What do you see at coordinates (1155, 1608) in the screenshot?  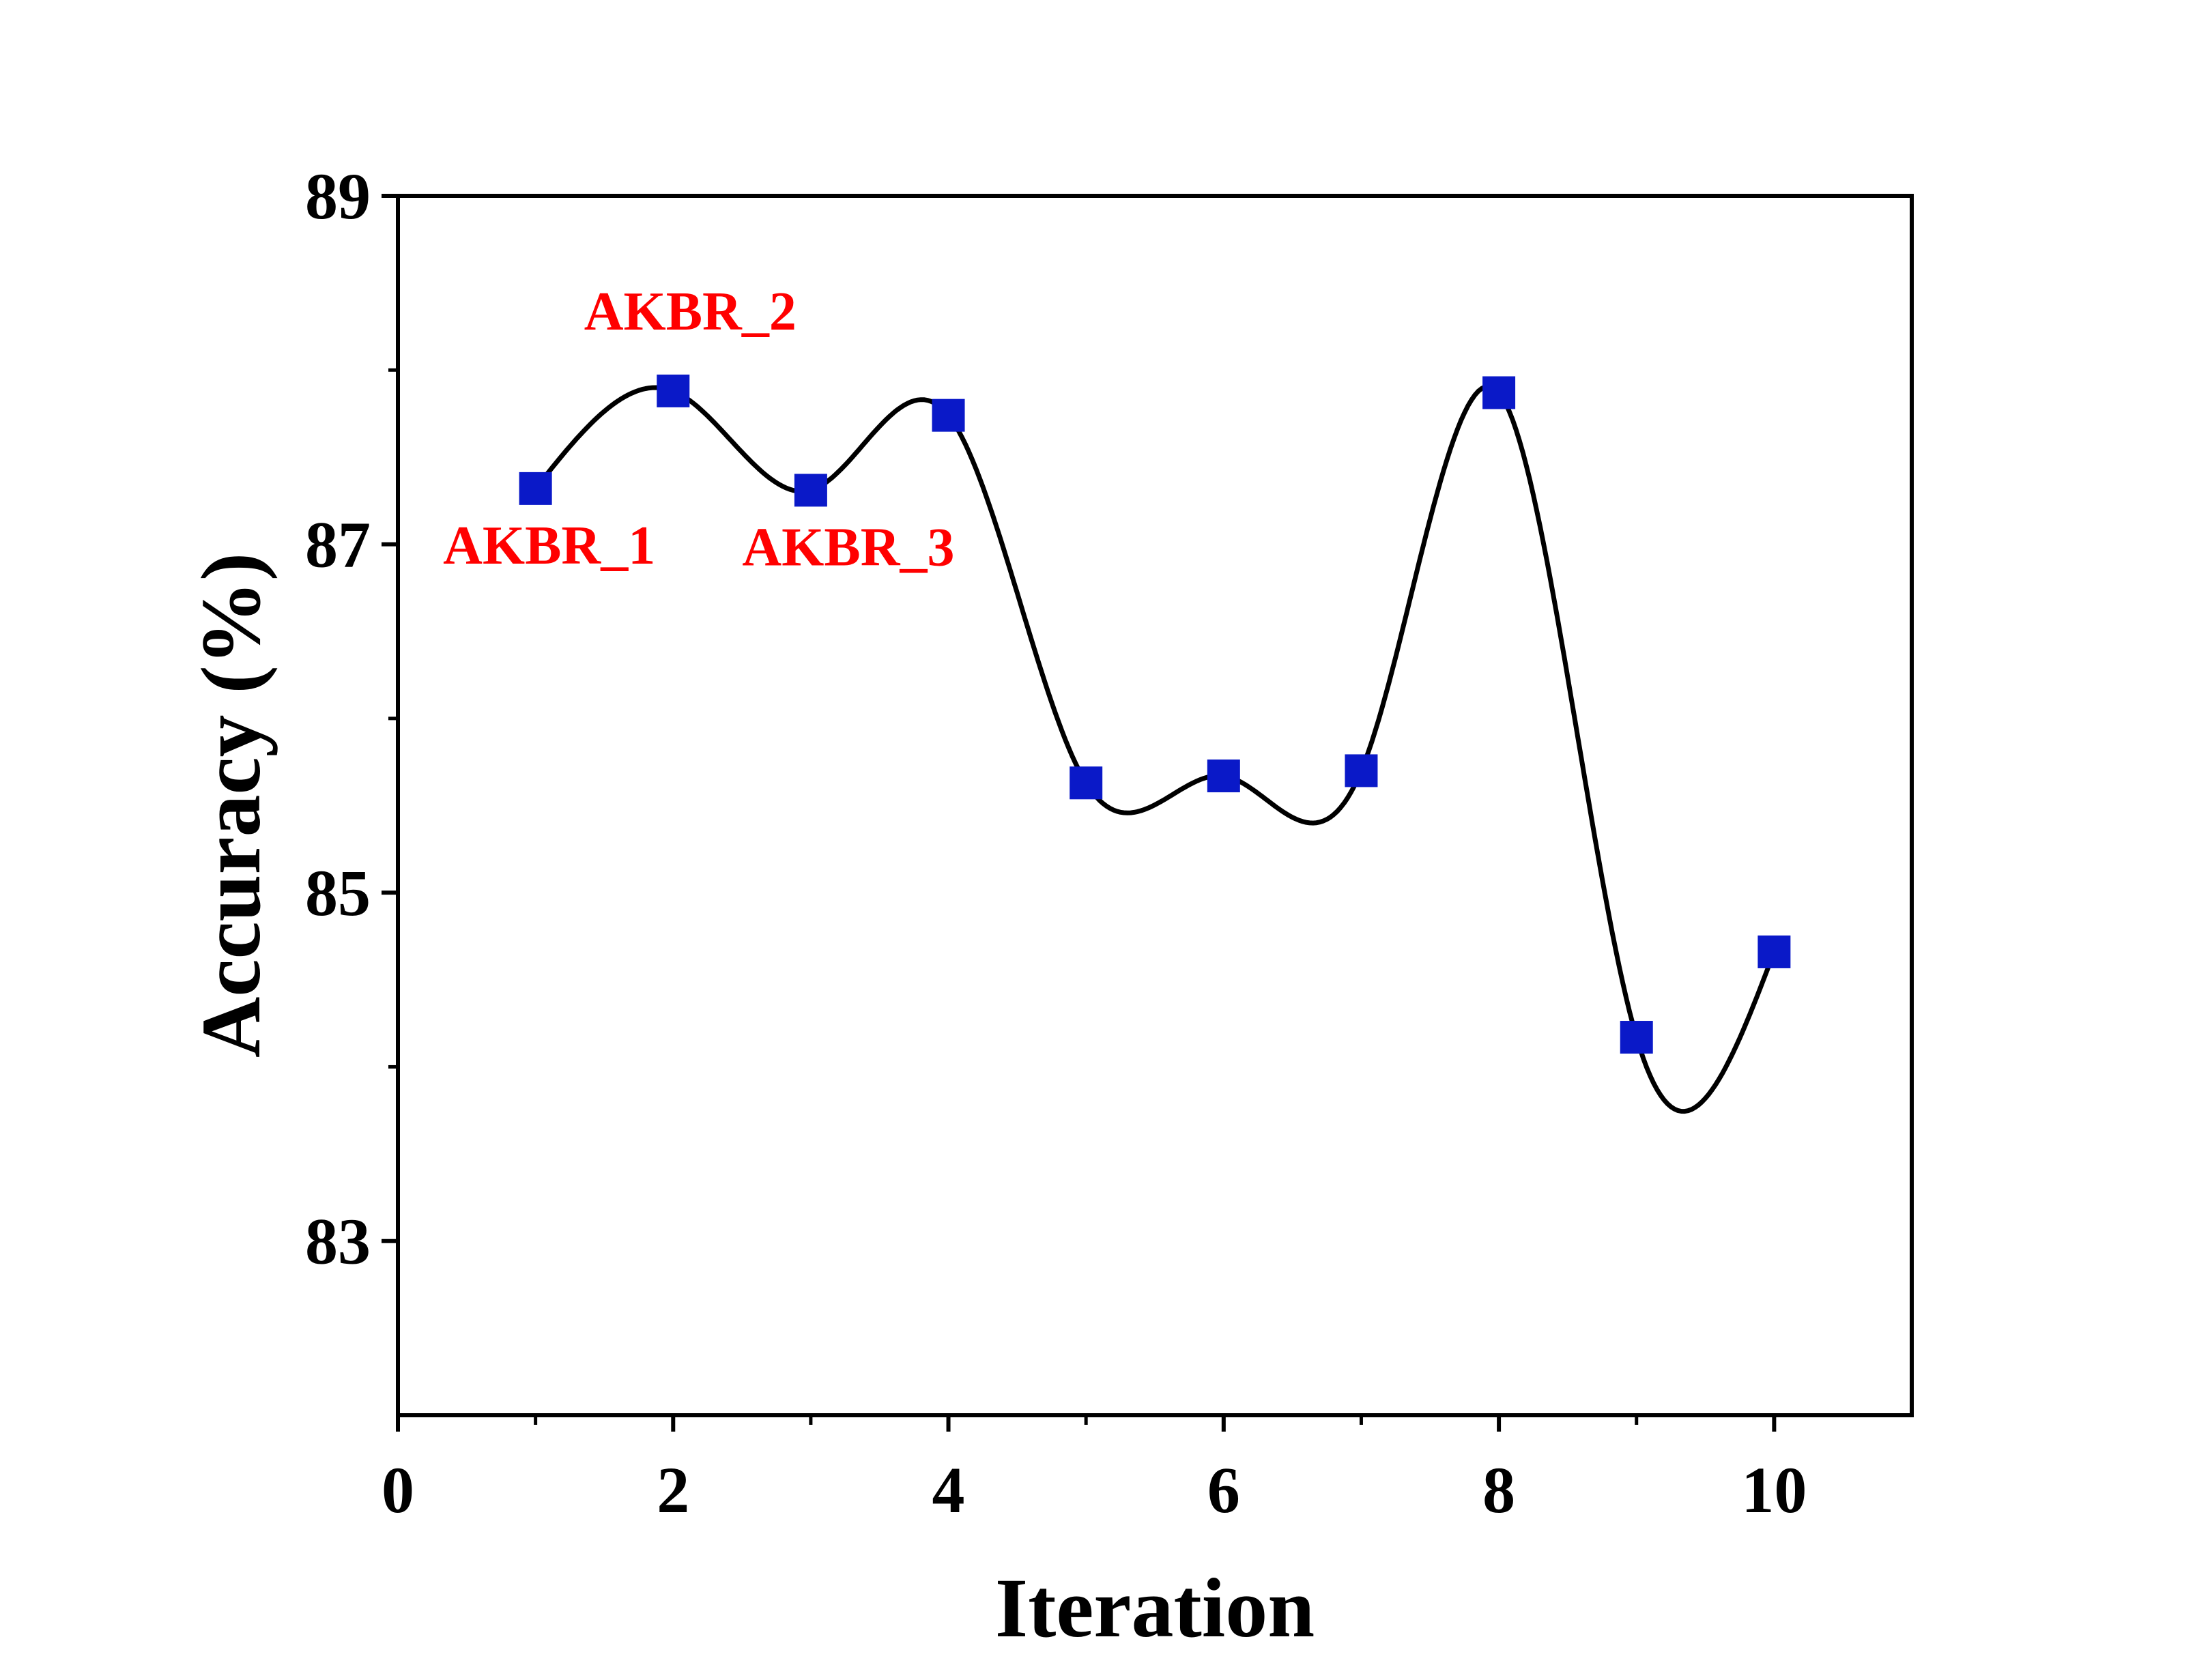 I see `x-axis-title: Iteration` at bounding box center [1155, 1608].